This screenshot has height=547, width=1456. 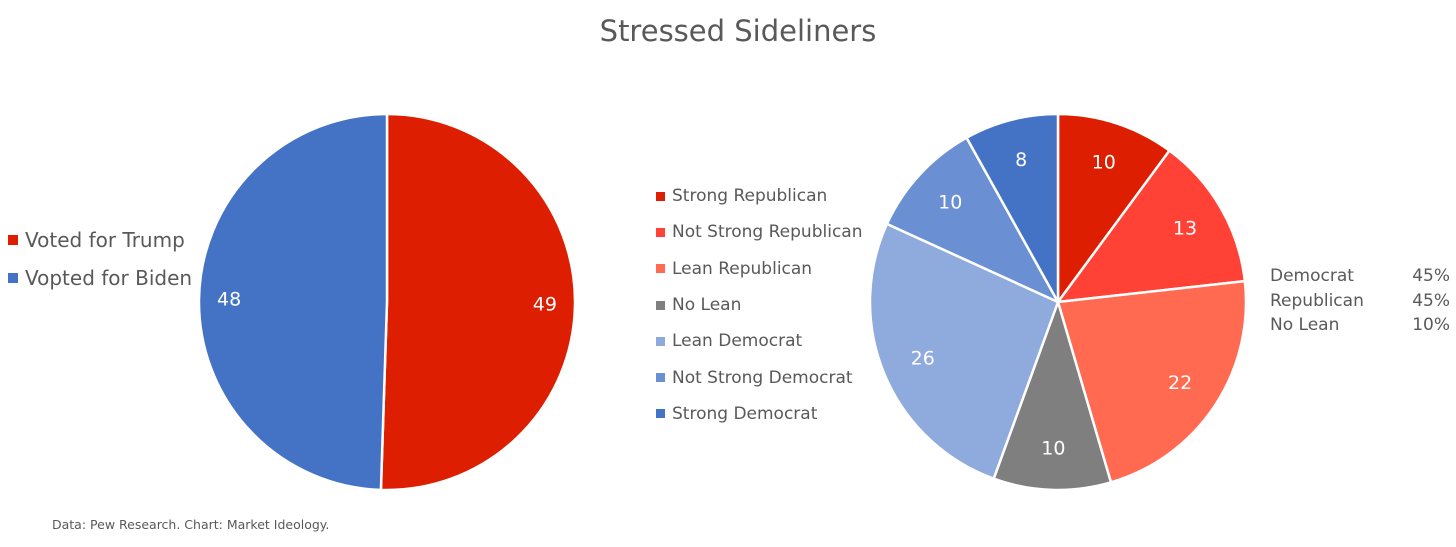 What do you see at coordinates (1312, 276) in the screenshot?
I see `summary-label: Democrat` at bounding box center [1312, 276].